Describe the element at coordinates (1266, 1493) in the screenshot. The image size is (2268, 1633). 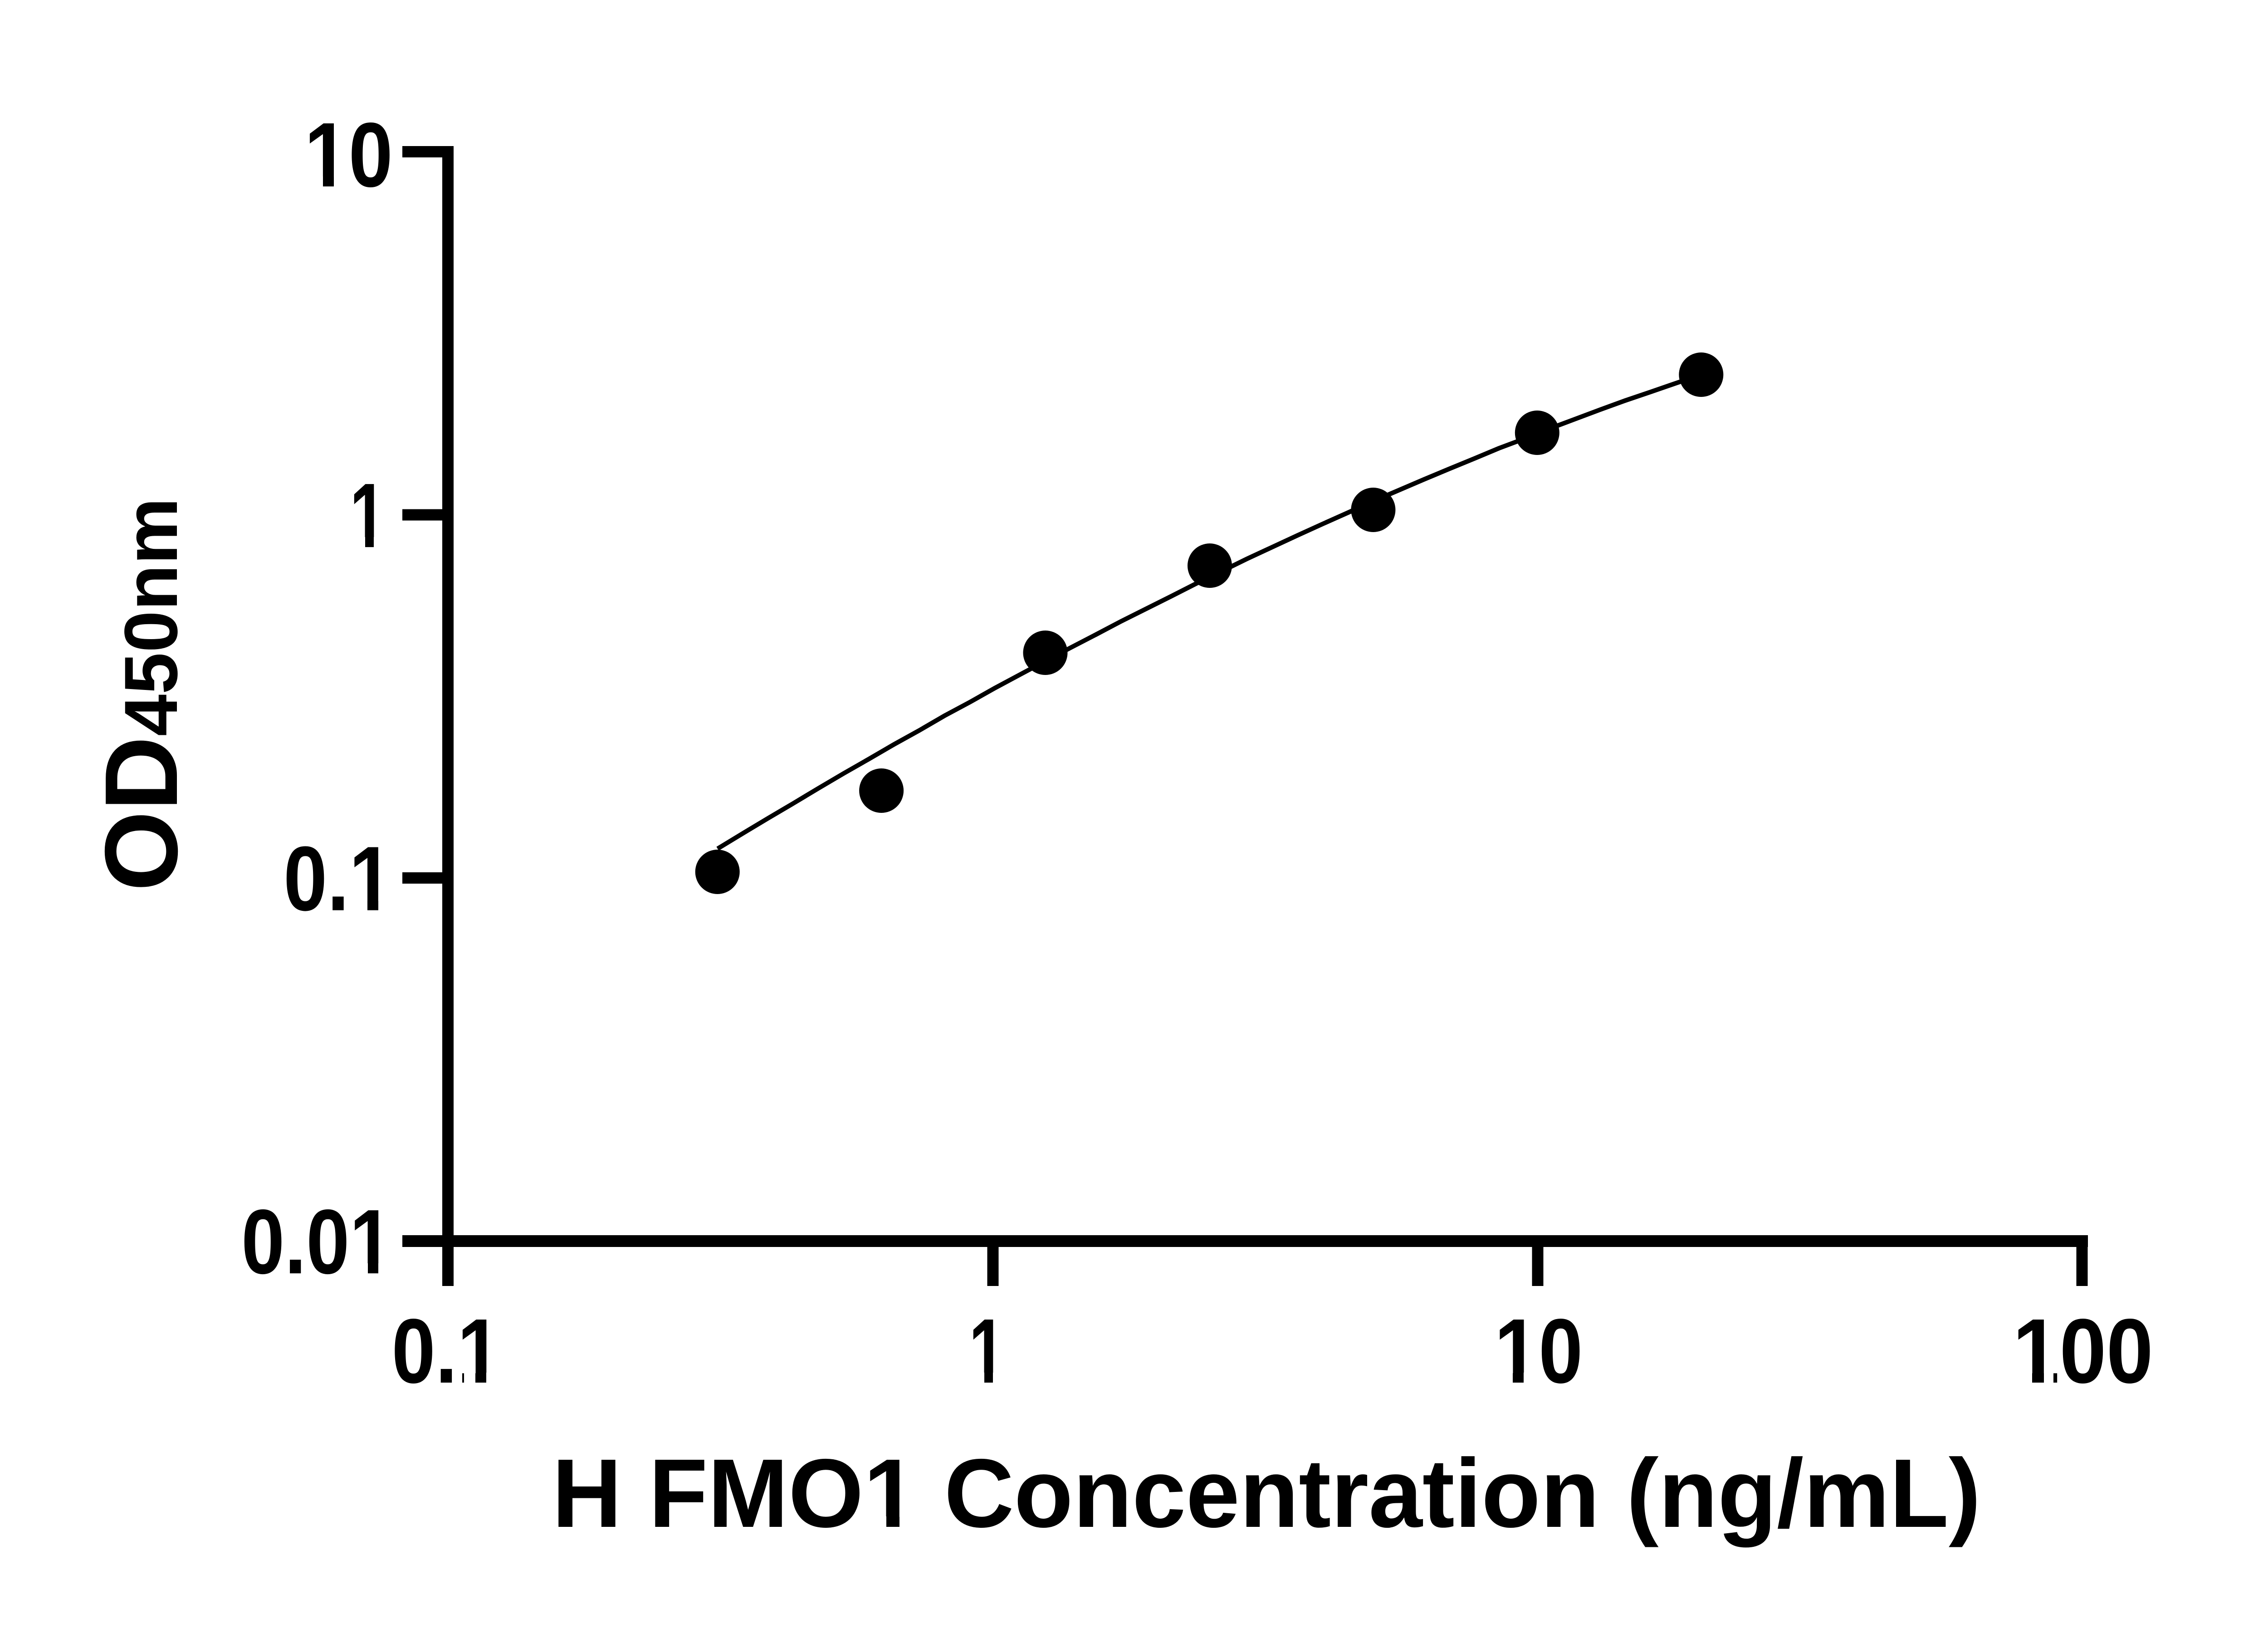
I see `svg-text: H FMO1 Concentration (ng/mL)` at that location.